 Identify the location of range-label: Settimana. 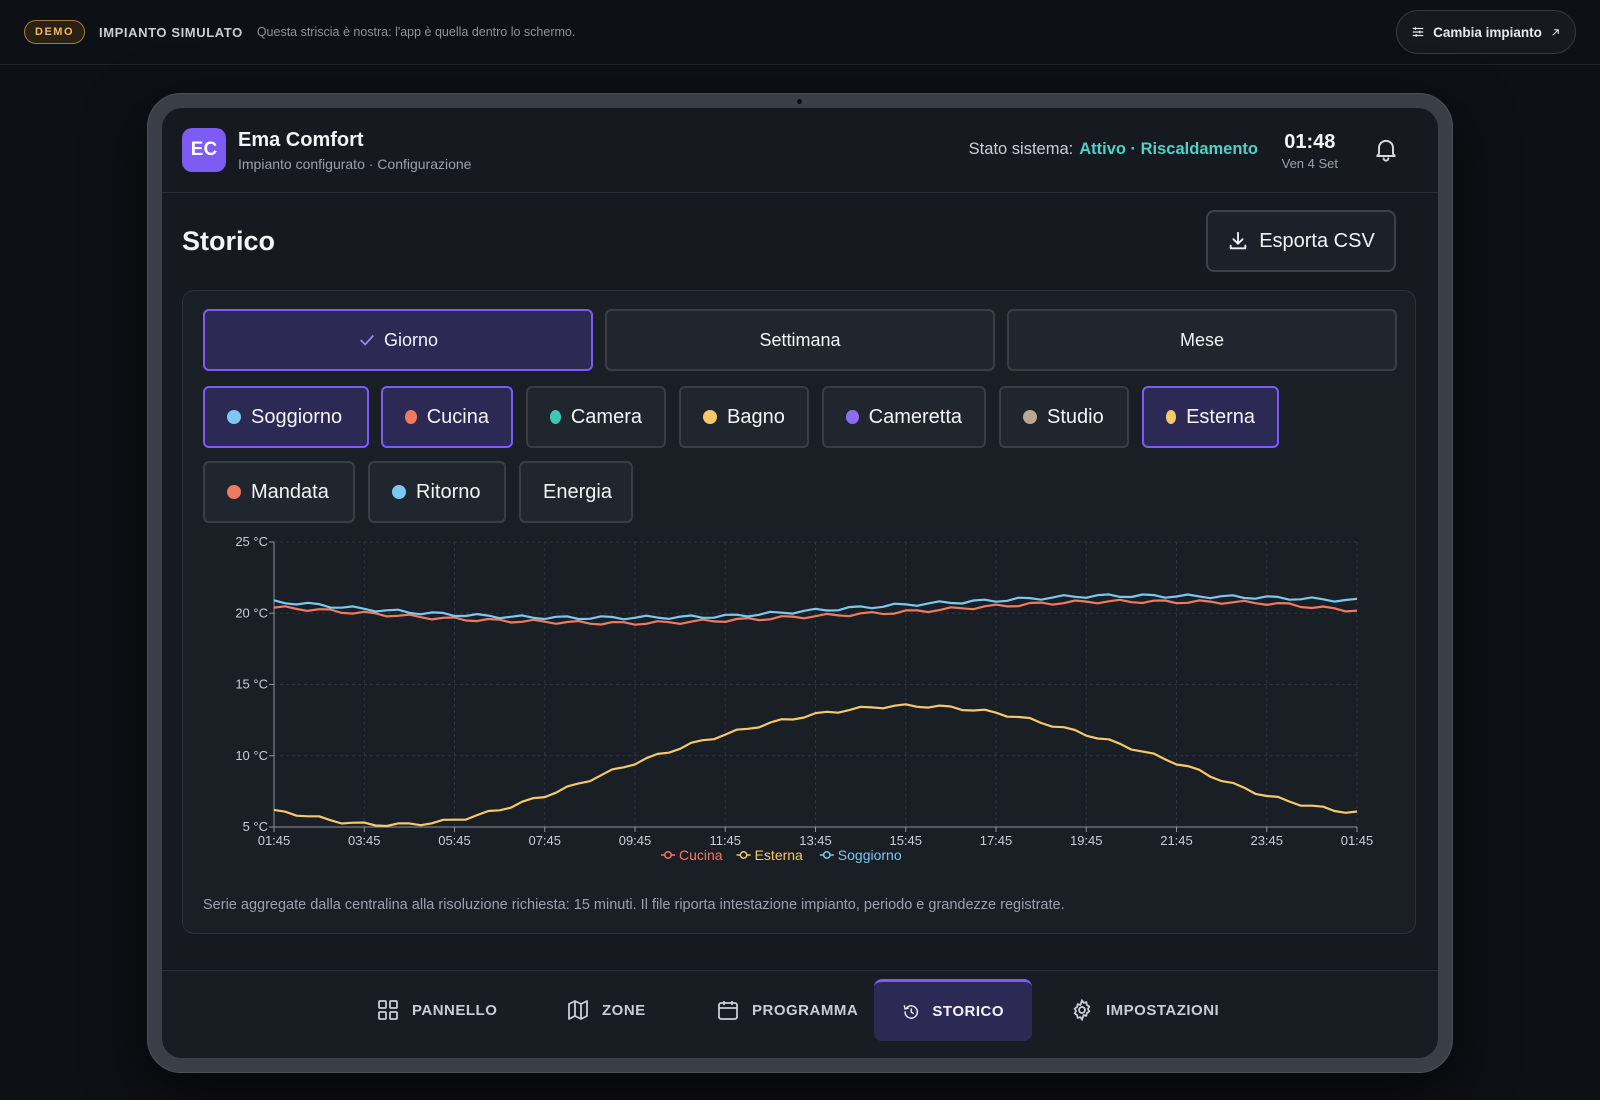
(800, 339).